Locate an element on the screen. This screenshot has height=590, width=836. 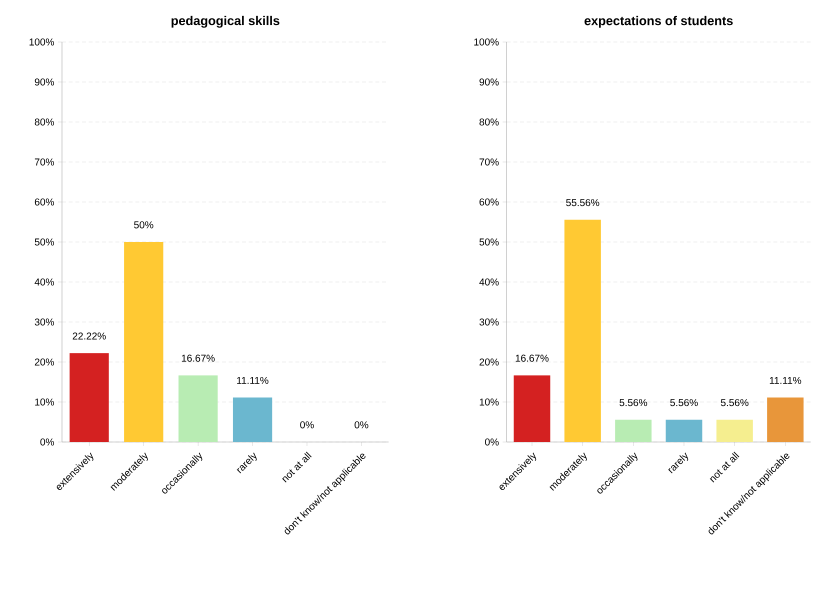
data-label: 50% is located at coordinates (144, 224).